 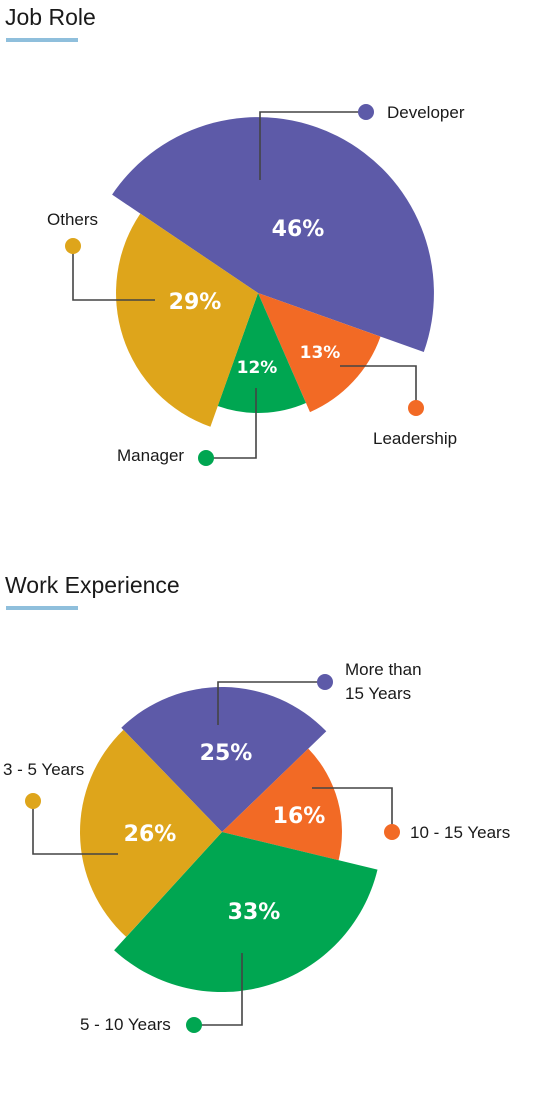 What do you see at coordinates (125, 1024) in the screenshot?
I see `5-10-years-legend-label: 5 - 10 Years` at bounding box center [125, 1024].